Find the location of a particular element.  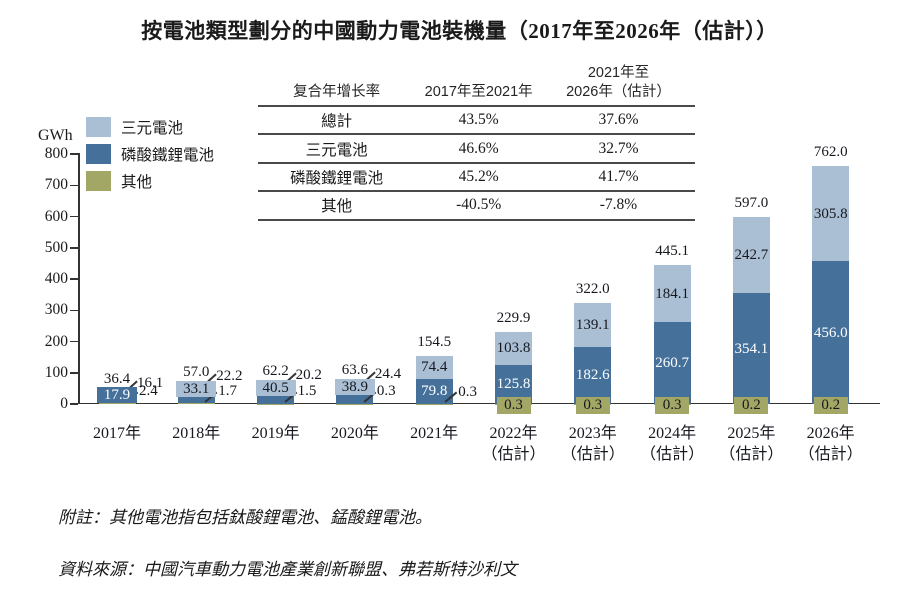

row-value-1: 46.6% is located at coordinates (478, 148).